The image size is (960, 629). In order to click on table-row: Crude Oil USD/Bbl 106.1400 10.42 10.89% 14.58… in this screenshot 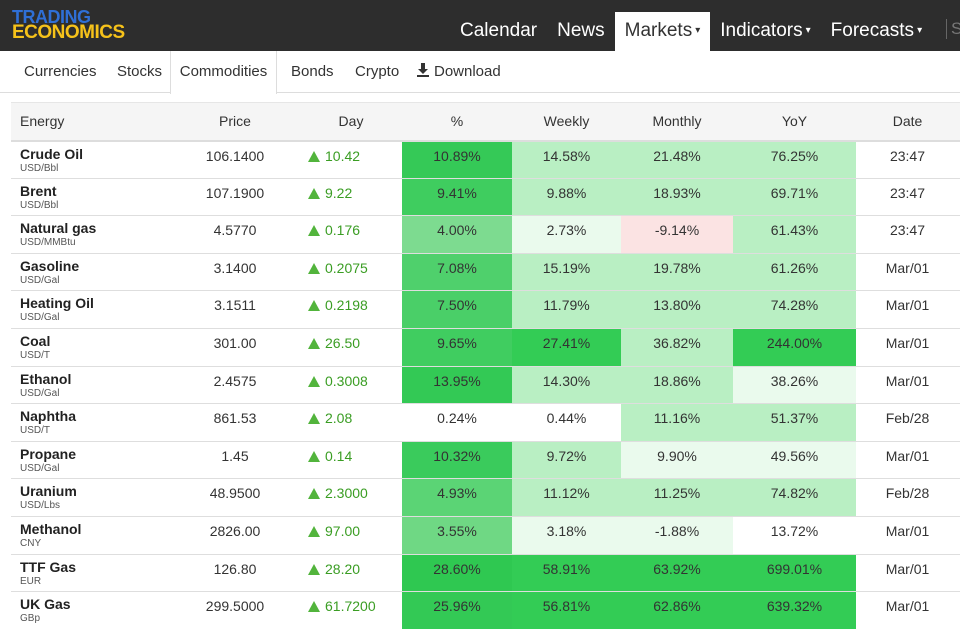, I will do `click(485, 159)`.